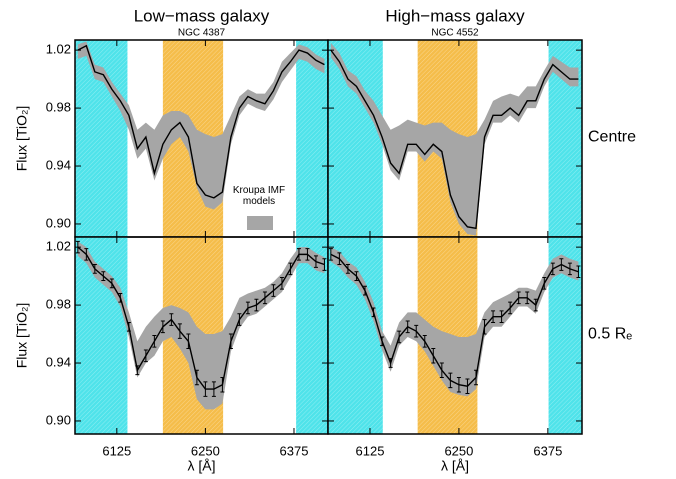 Image resolution: width=676 pixels, height=479 pixels. I want to click on panel-title: Low−mass galaxy, so click(202, 15).